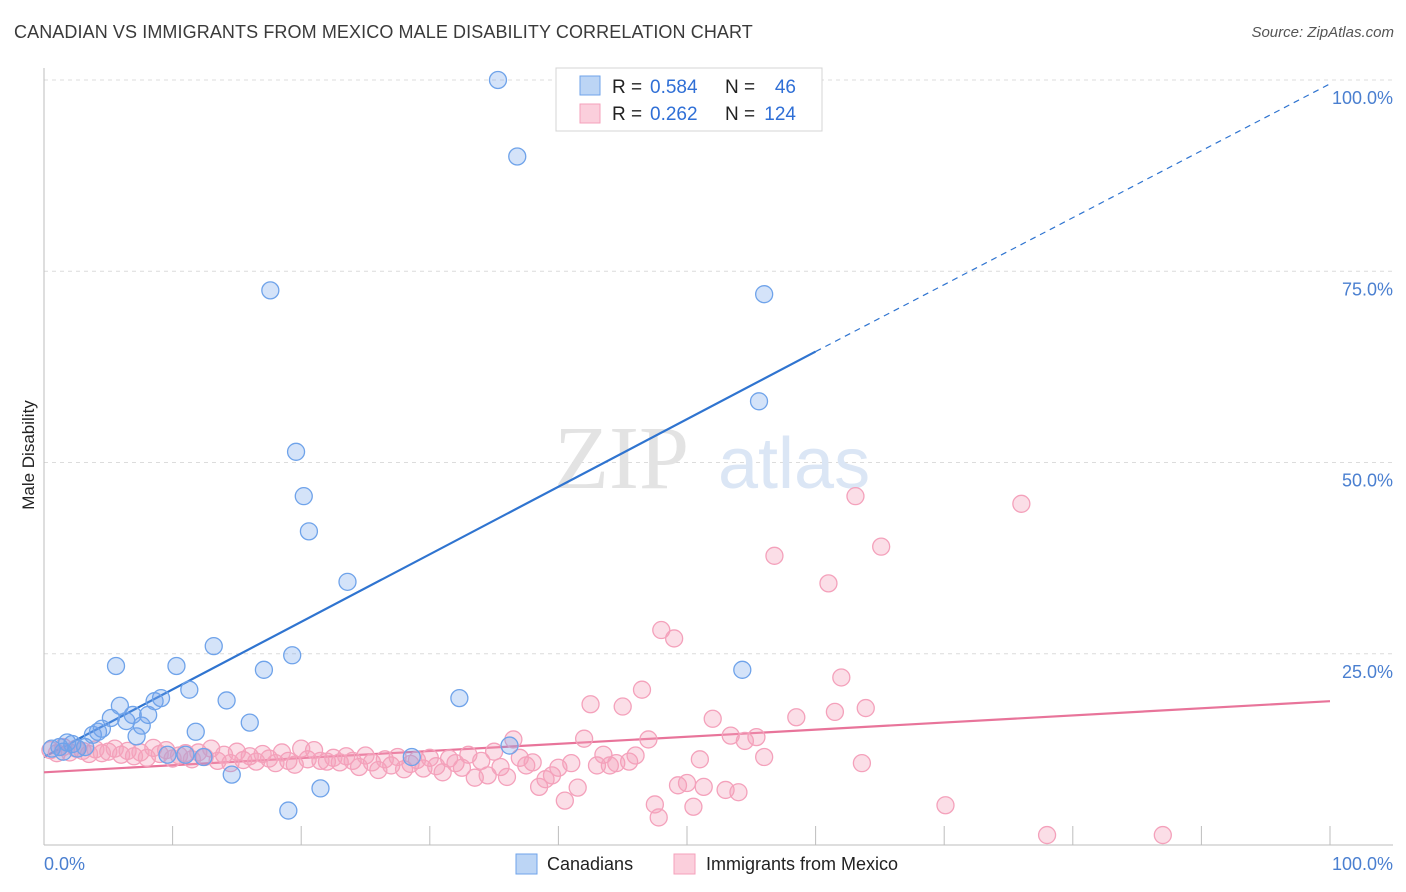 The width and height of the screenshot is (1406, 892). Describe the element at coordinates (794, 464) in the screenshot. I see `watermark-atlas: atlas` at that location.